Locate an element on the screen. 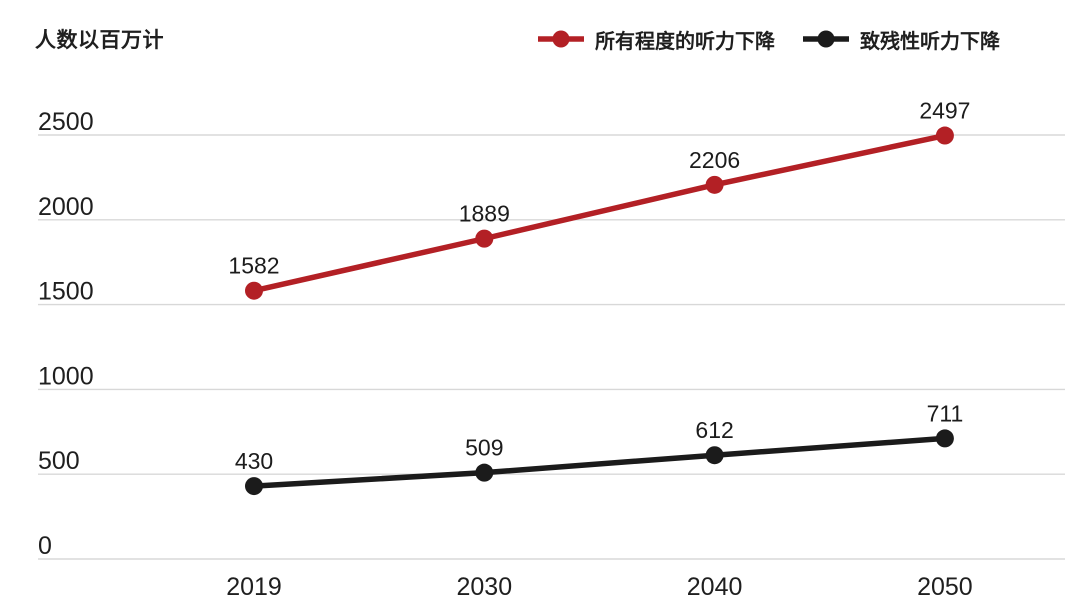 The image size is (1080, 605). legend-line-marker-red-icon is located at coordinates (561, 39).